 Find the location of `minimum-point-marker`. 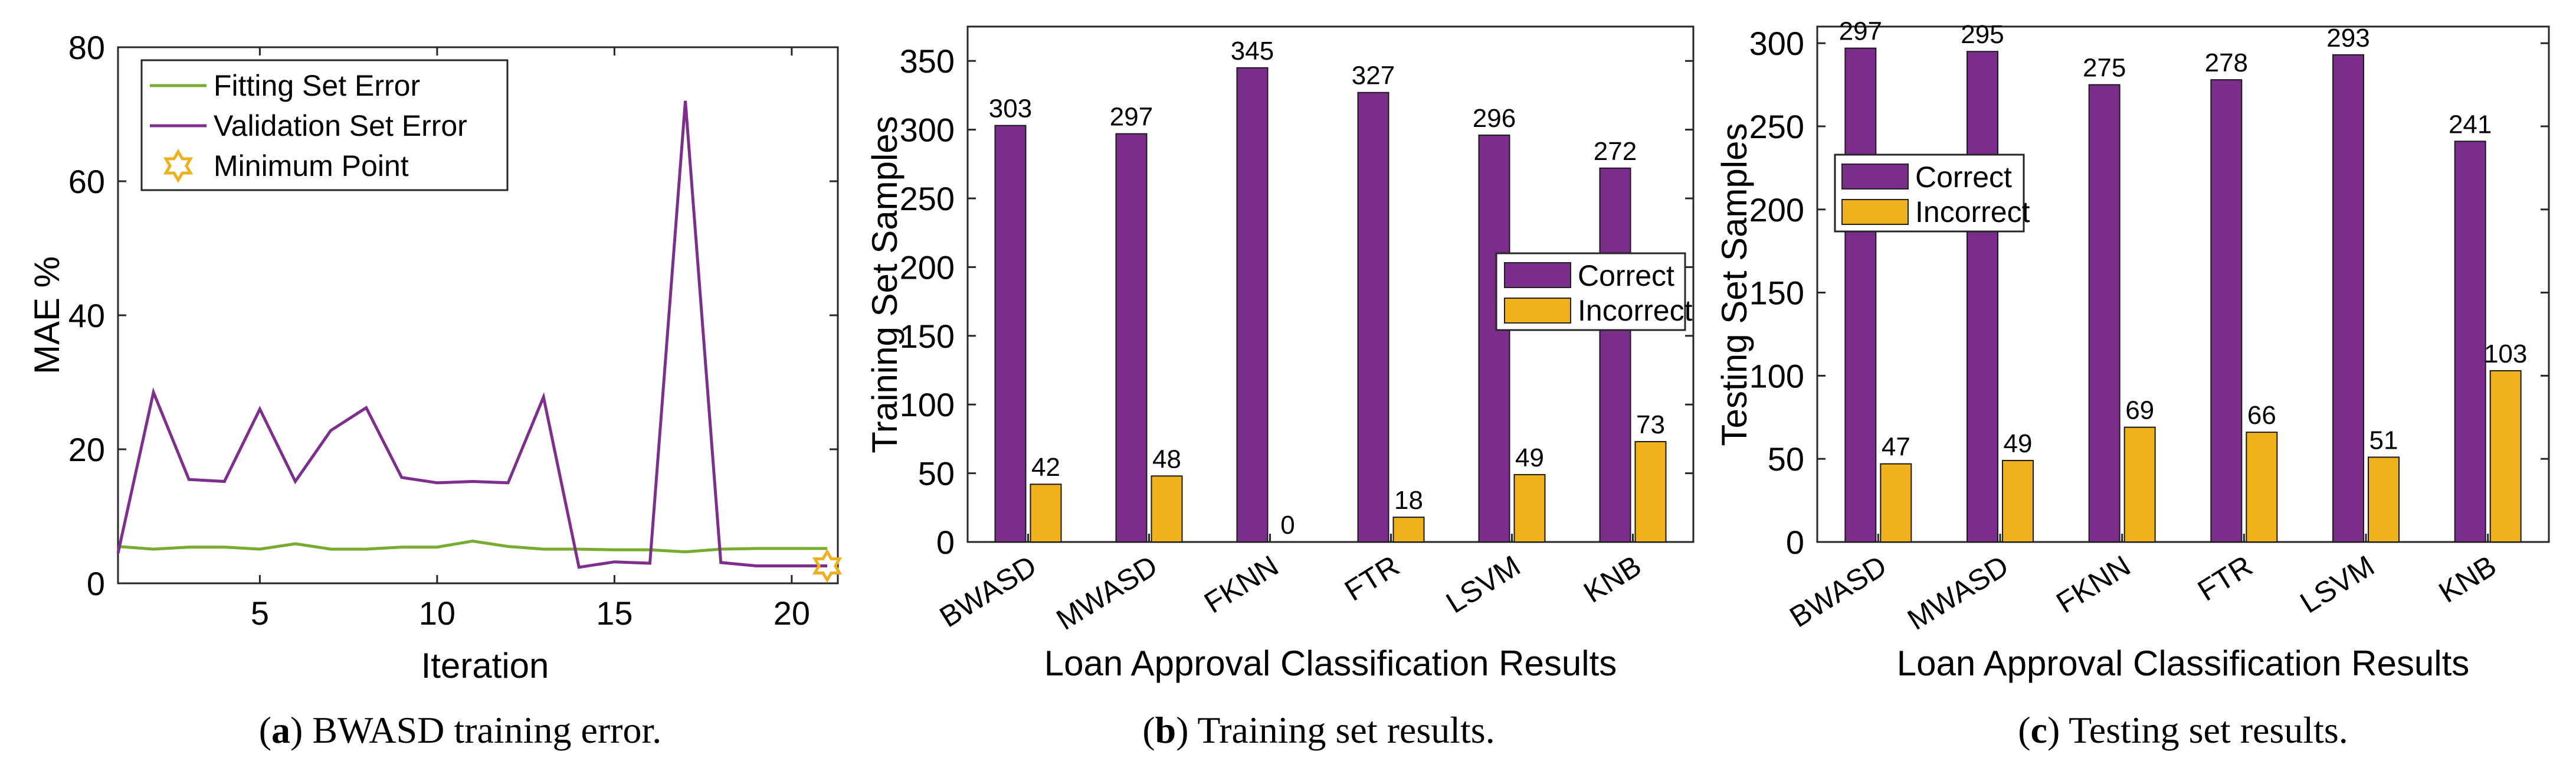

minimum-point-marker is located at coordinates (827, 565).